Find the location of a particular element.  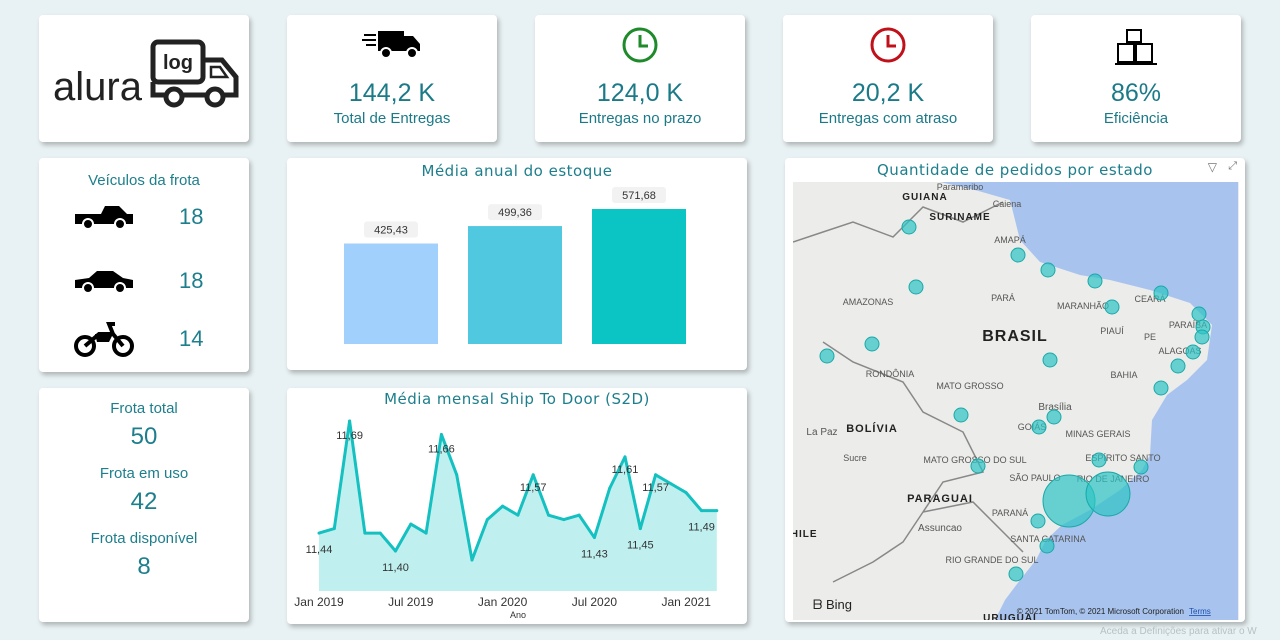

map-label: MARANHÃO is located at coordinates (1083, 306).